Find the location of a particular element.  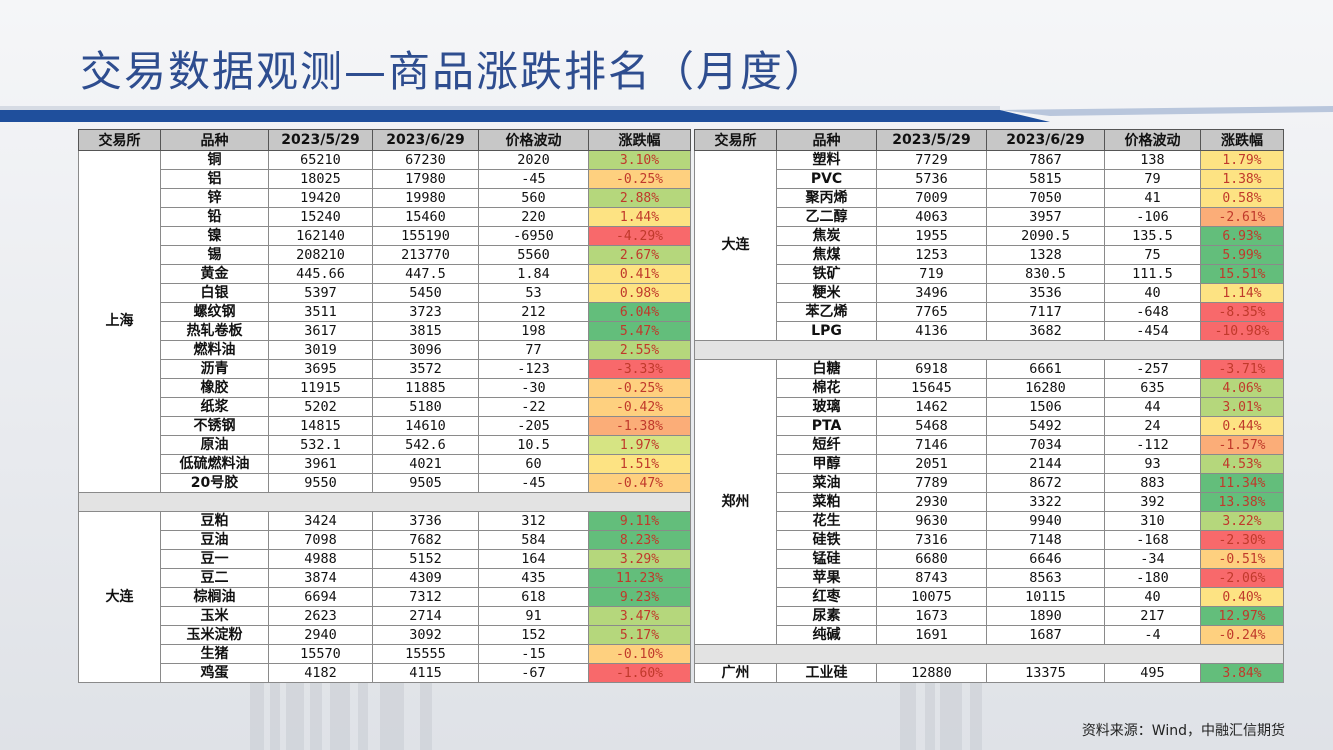

price-jun-cell: 3957 is located at coordinates (1045, 217).